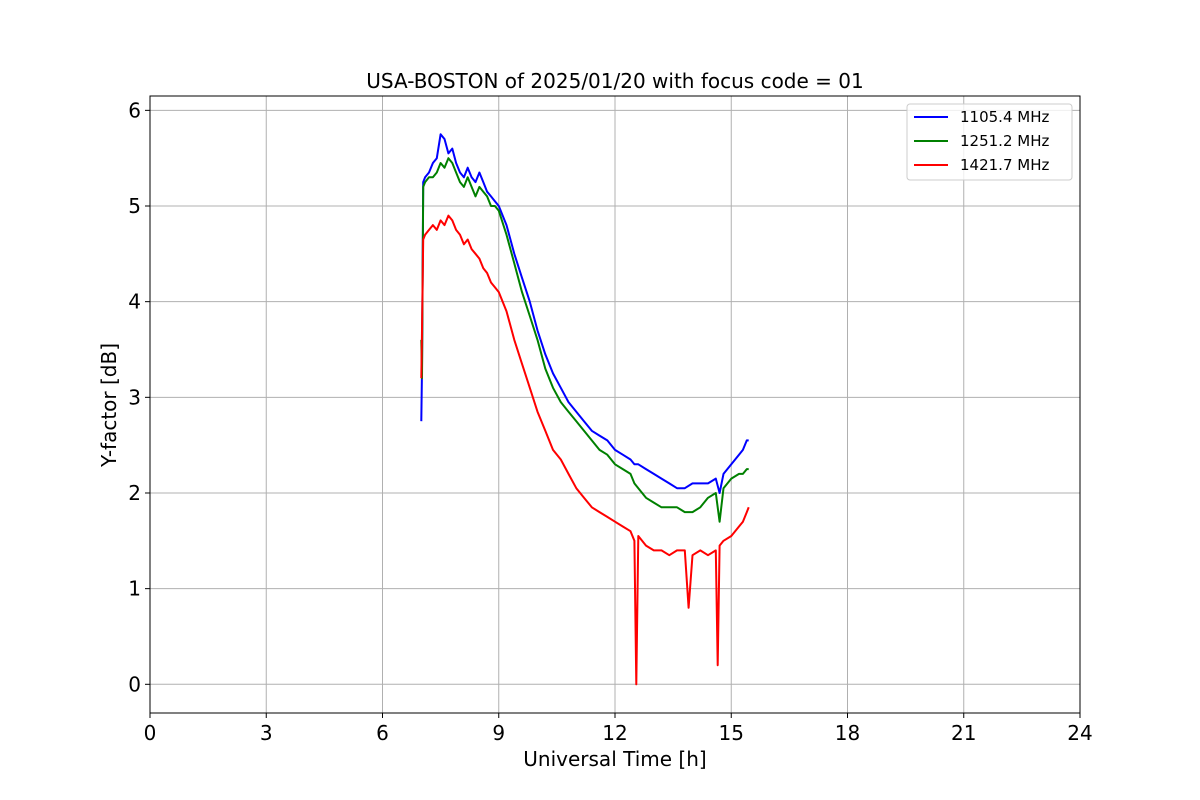 The width and height of the screenshot is (1200, 800). Describe the element at coordinates (150, 733) in the screenshot. I see `x-tick-label: 0` at that location.